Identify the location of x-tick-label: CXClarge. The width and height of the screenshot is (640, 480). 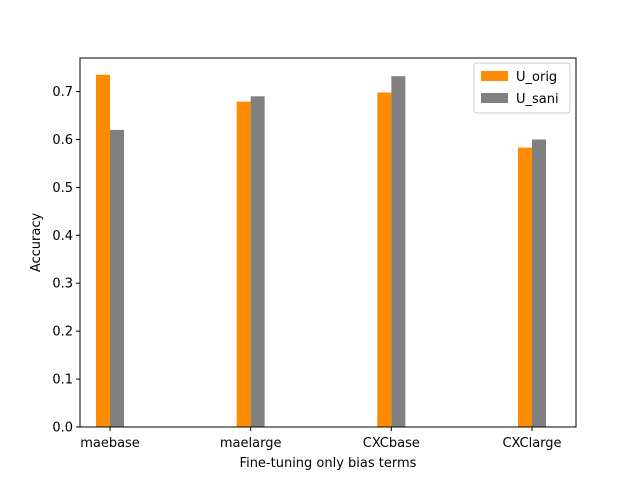
(531, 443).